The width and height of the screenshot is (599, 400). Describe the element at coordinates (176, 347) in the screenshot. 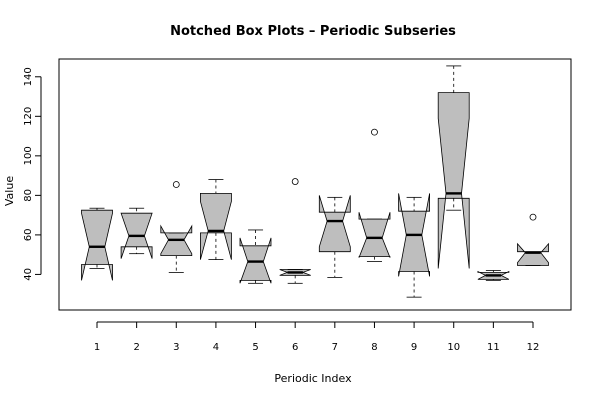

I see `x-tick-label: 3` at that location.